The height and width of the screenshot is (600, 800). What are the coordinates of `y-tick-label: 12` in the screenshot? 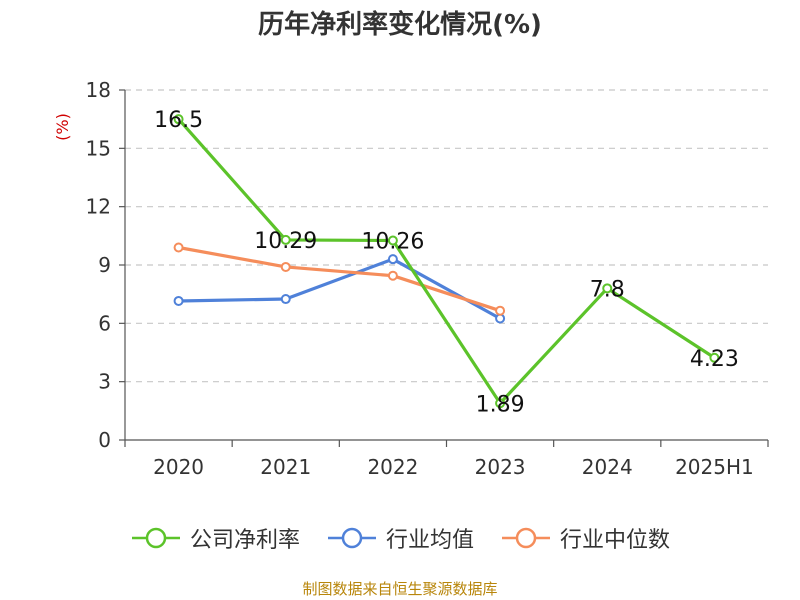 It's located at (98, 207).